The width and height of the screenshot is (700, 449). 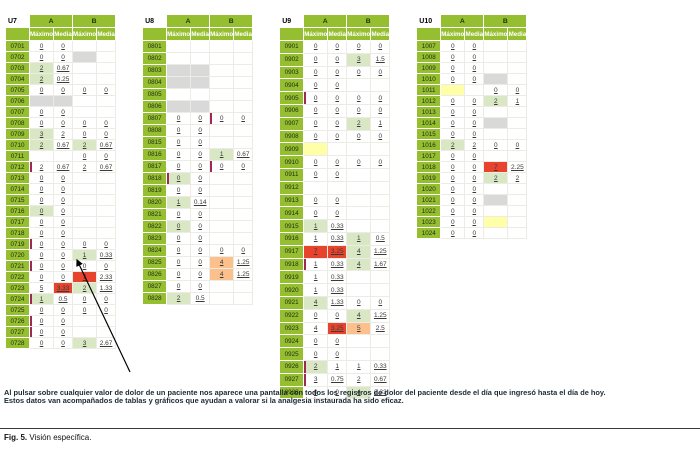 What do you see at coordinates (337, 379) in the screenshot?
I see `pain-value-cell: 0.75` at bounding box center [337, 379].